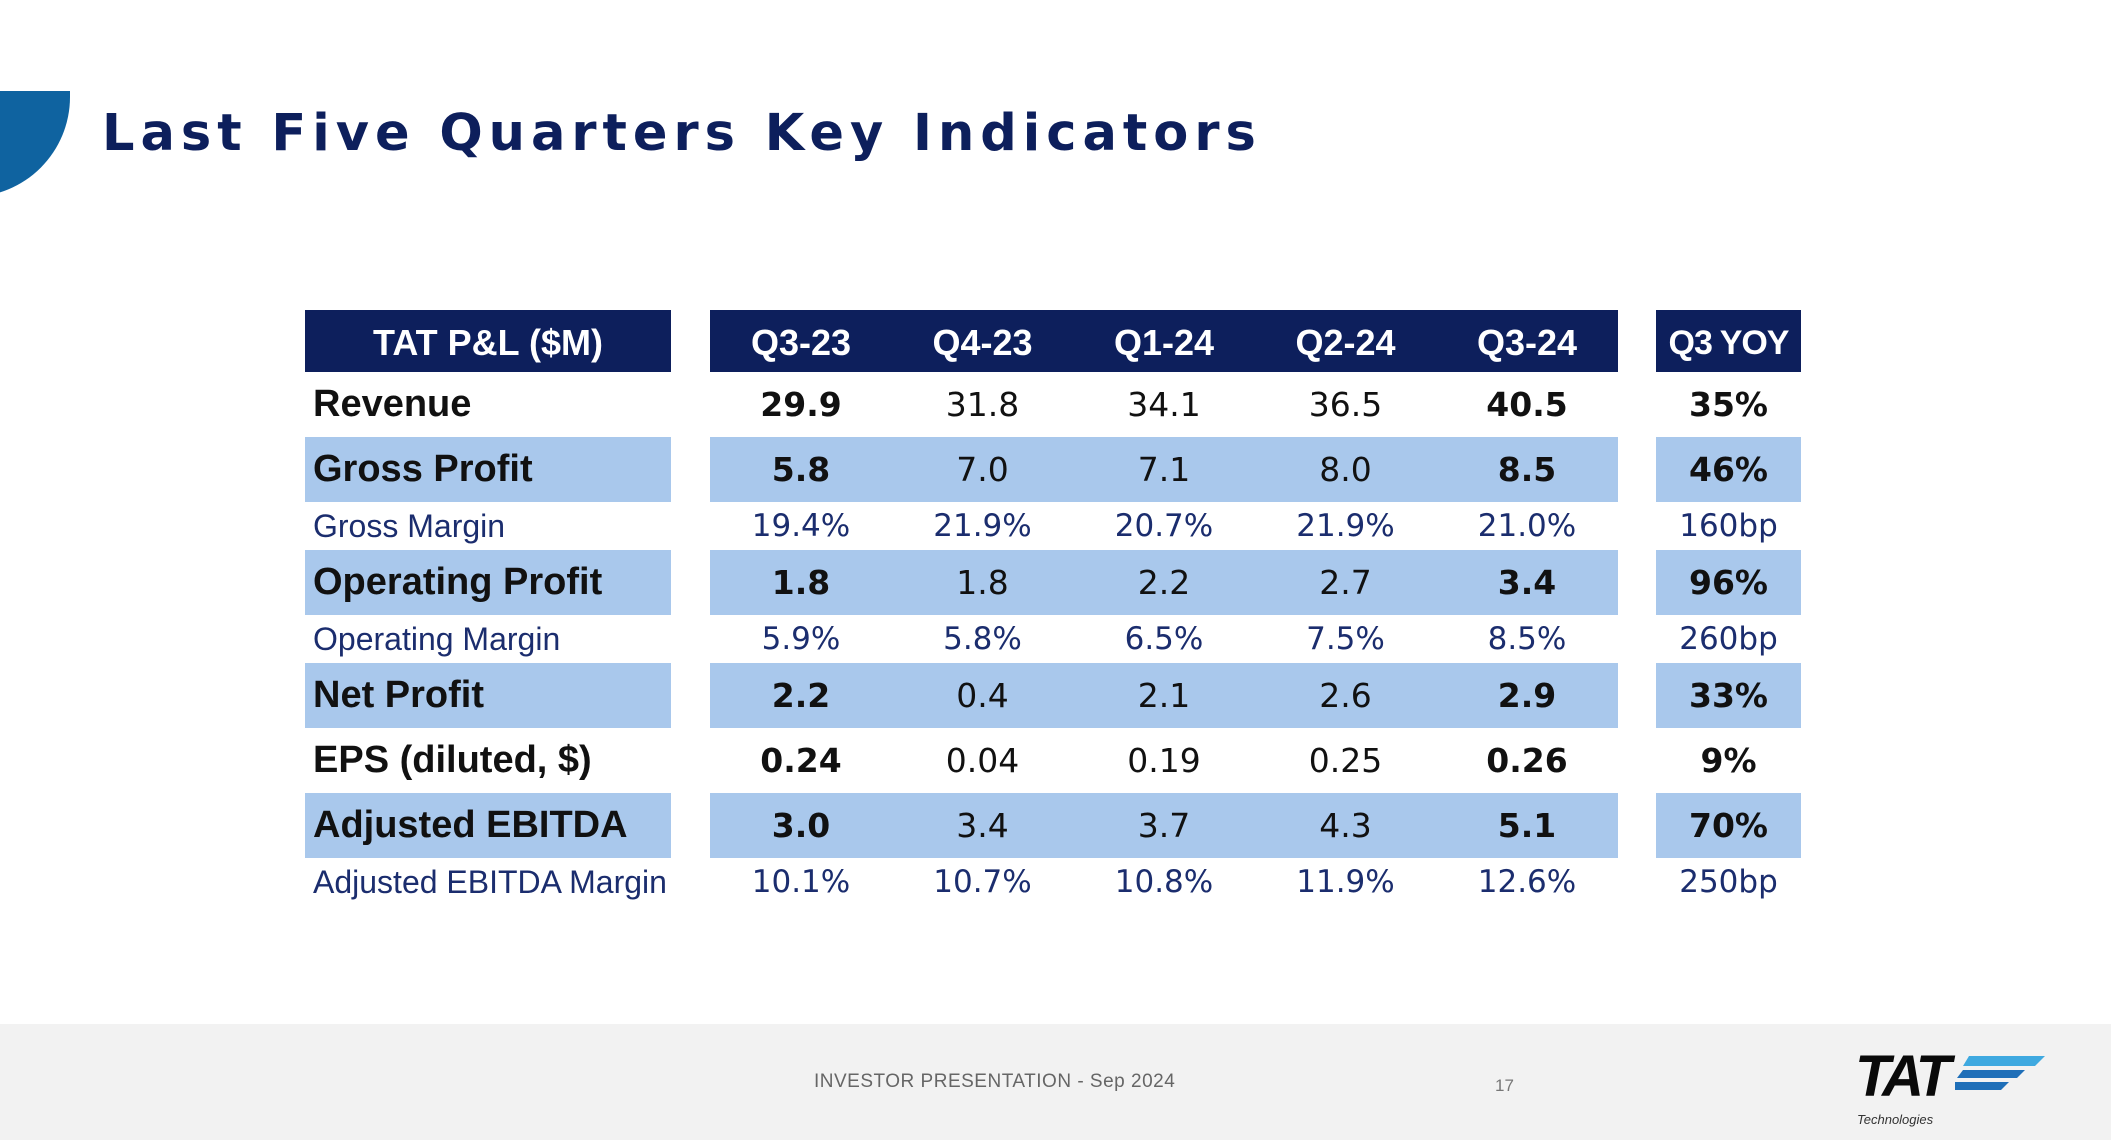 The height and width of the screenshot is (1140, 2111). I want to click on row-label: Net Profit, so click(398, 695).